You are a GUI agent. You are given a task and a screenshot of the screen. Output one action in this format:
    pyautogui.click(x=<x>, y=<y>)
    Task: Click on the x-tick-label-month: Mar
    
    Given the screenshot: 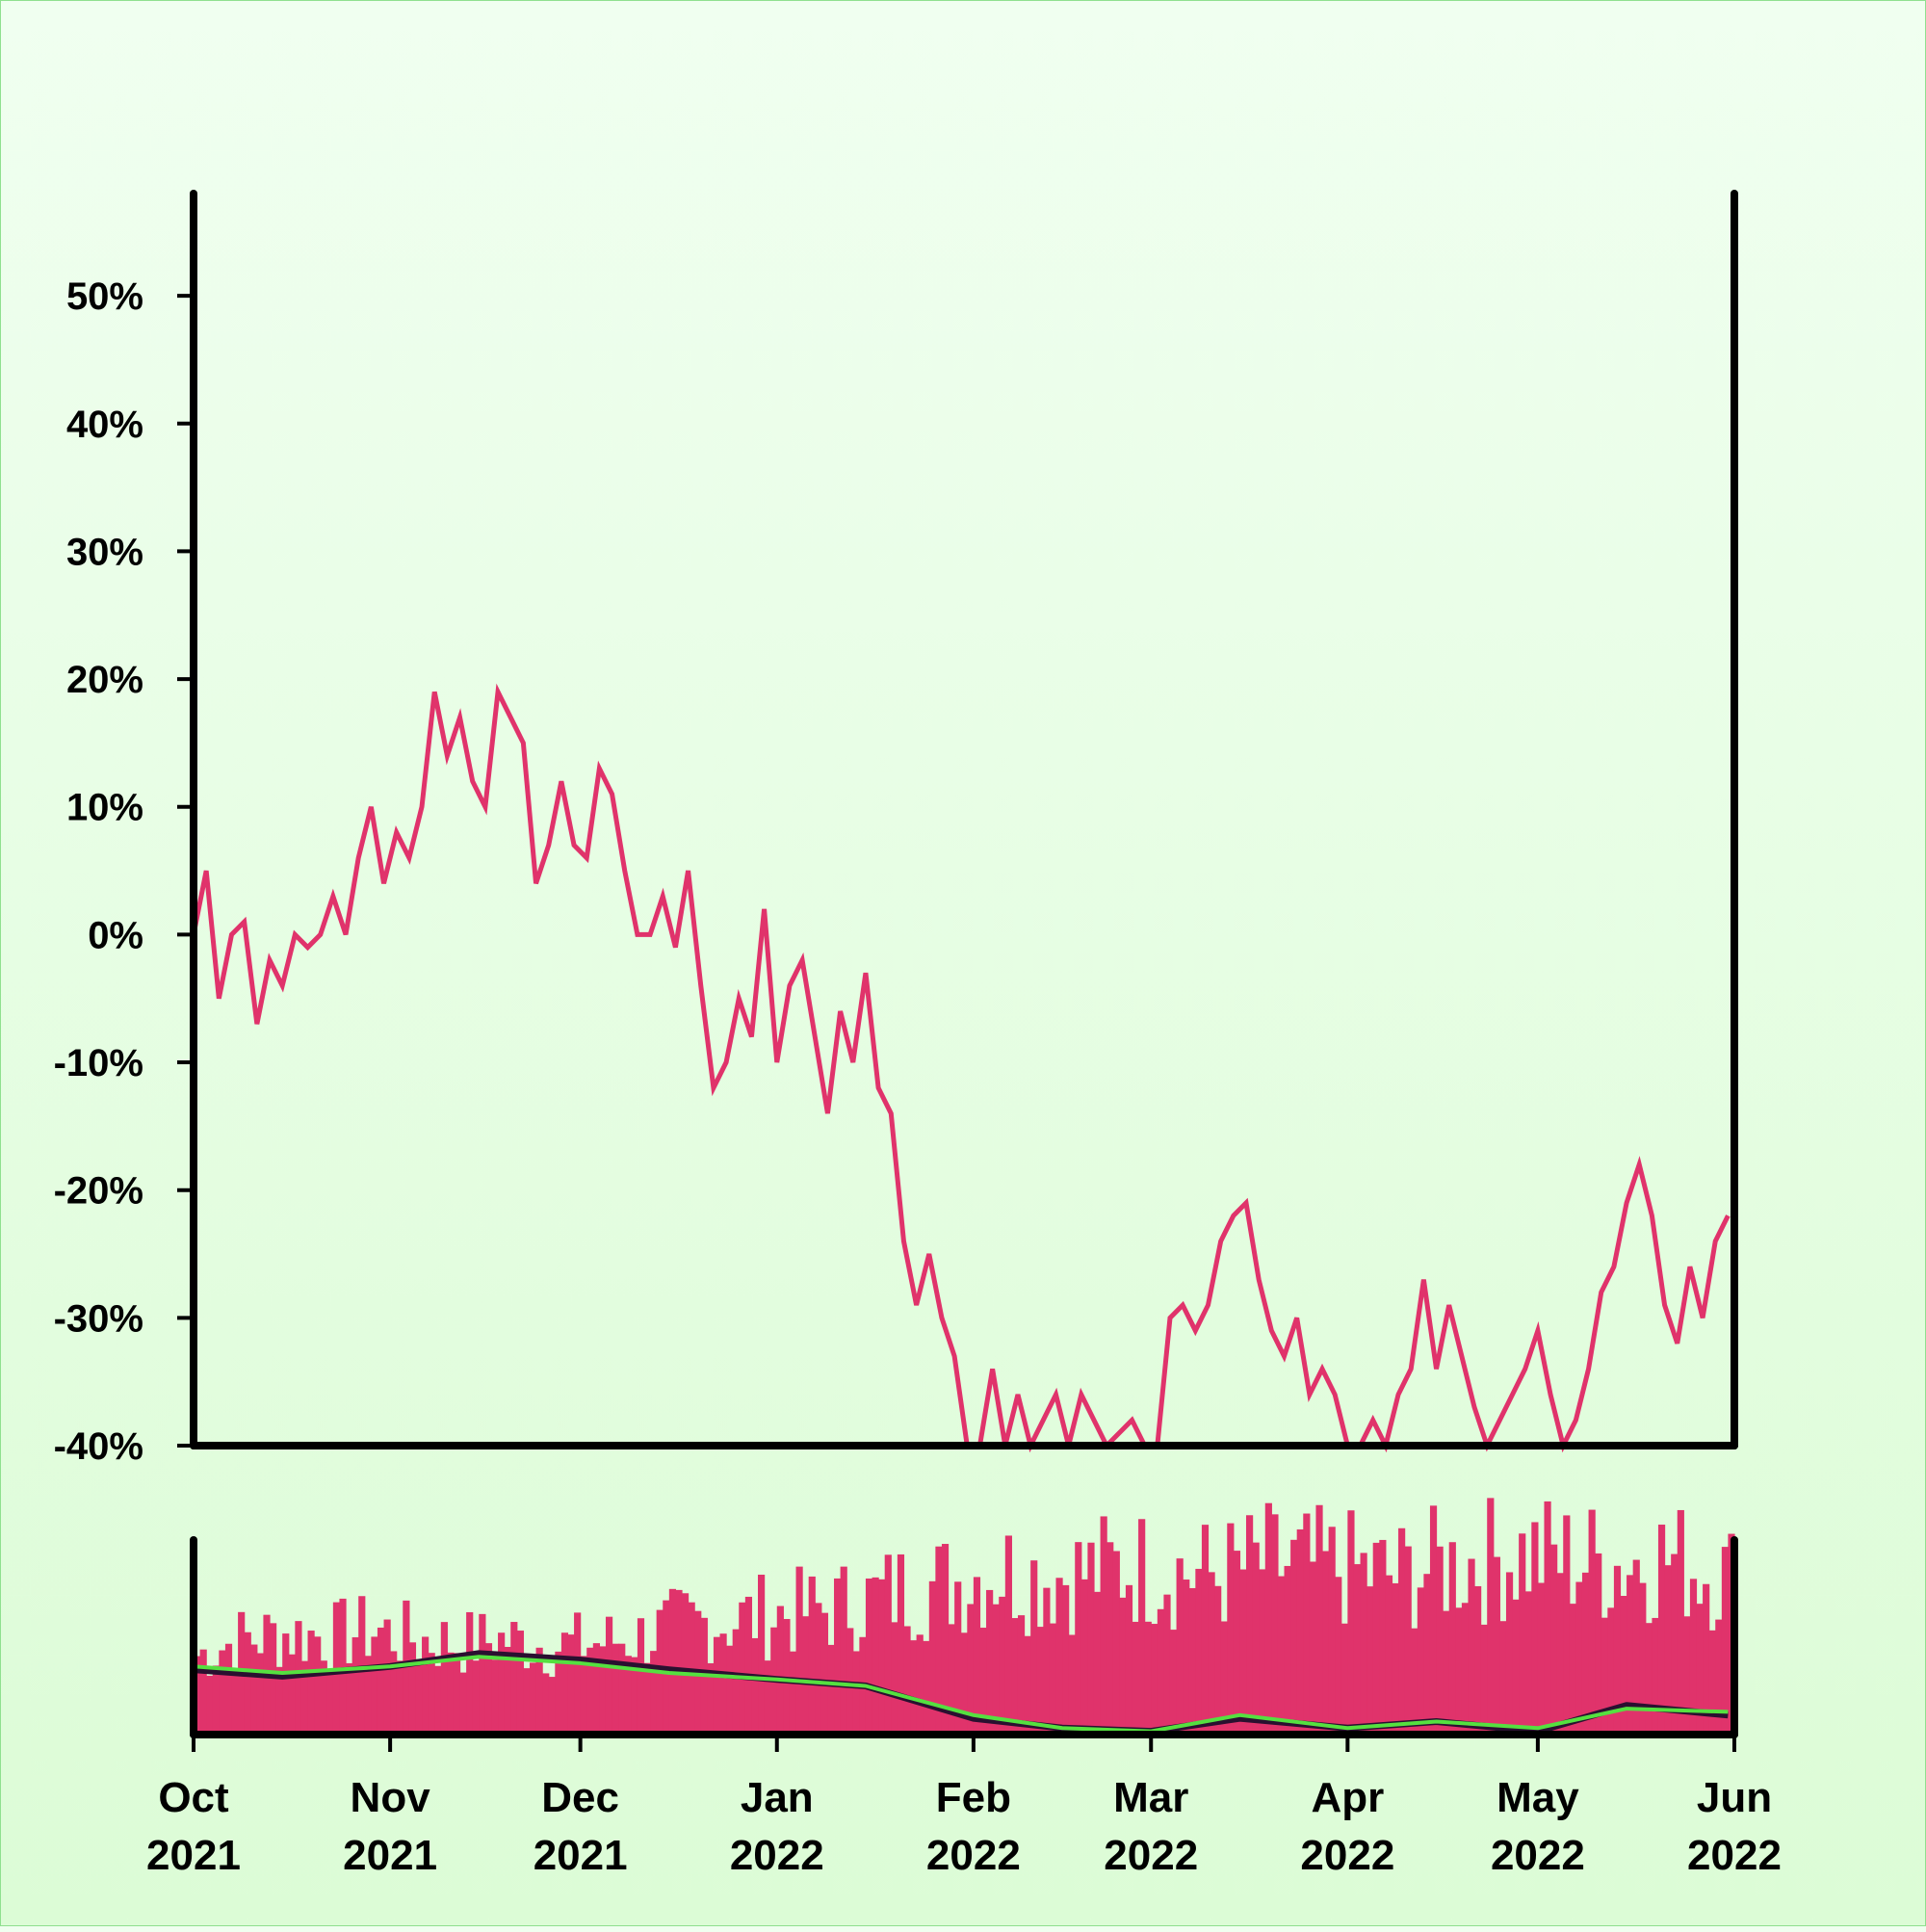 What is the action you would take?
    pyautogui.click(x=1150, y=1797)
    